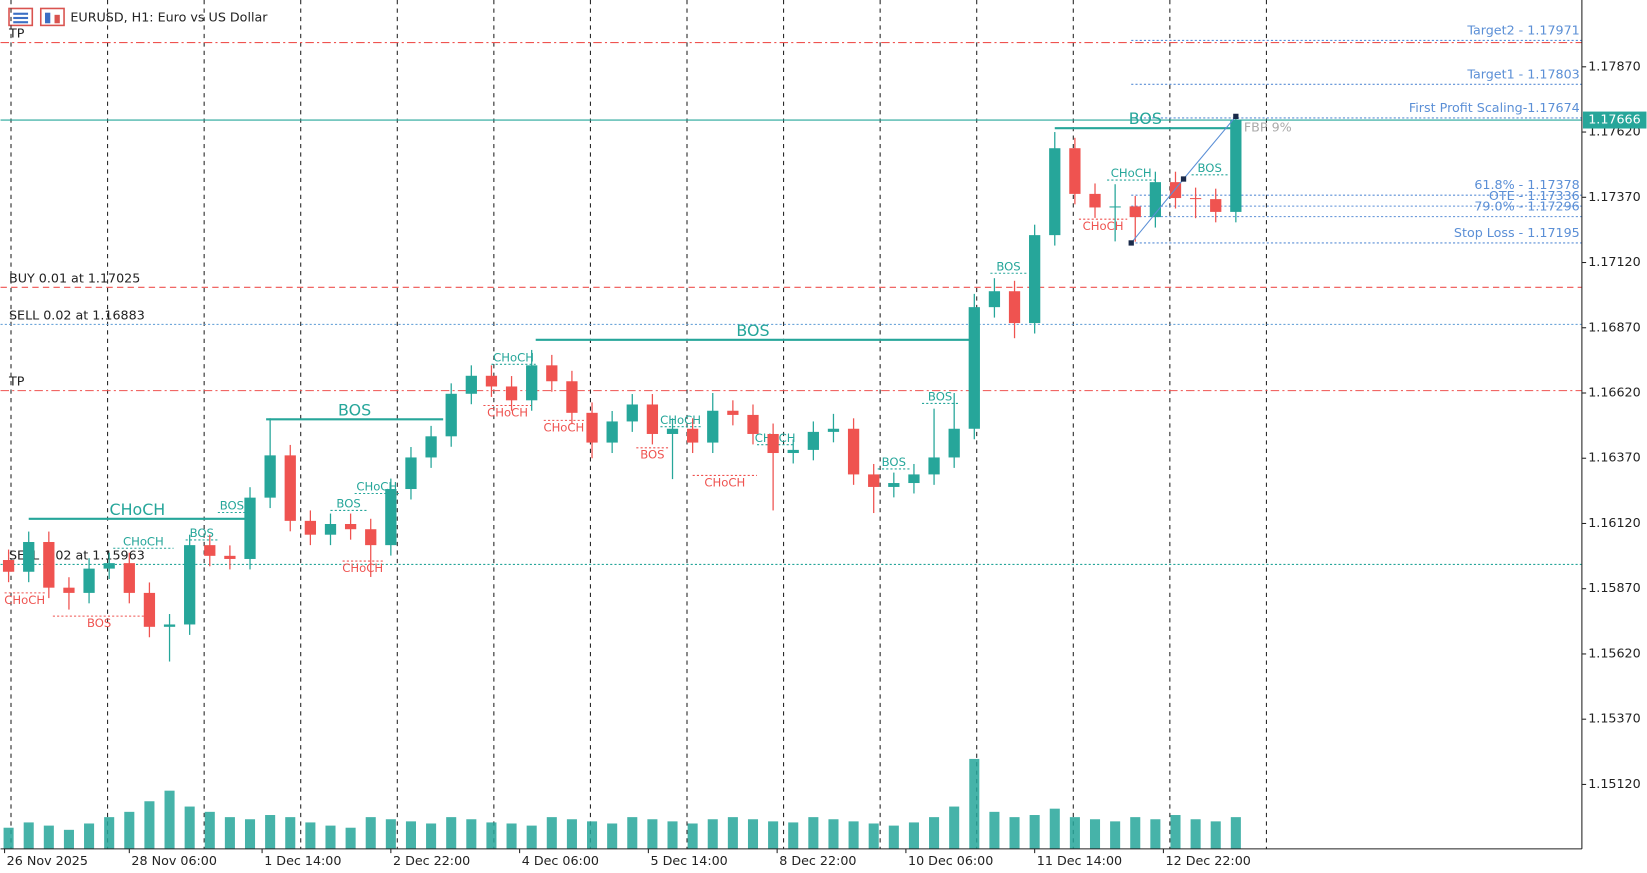  Describe the element at coordinates (1534, 195) in the screenshot. I see `level-label: OTE - 1.17336` at that location.